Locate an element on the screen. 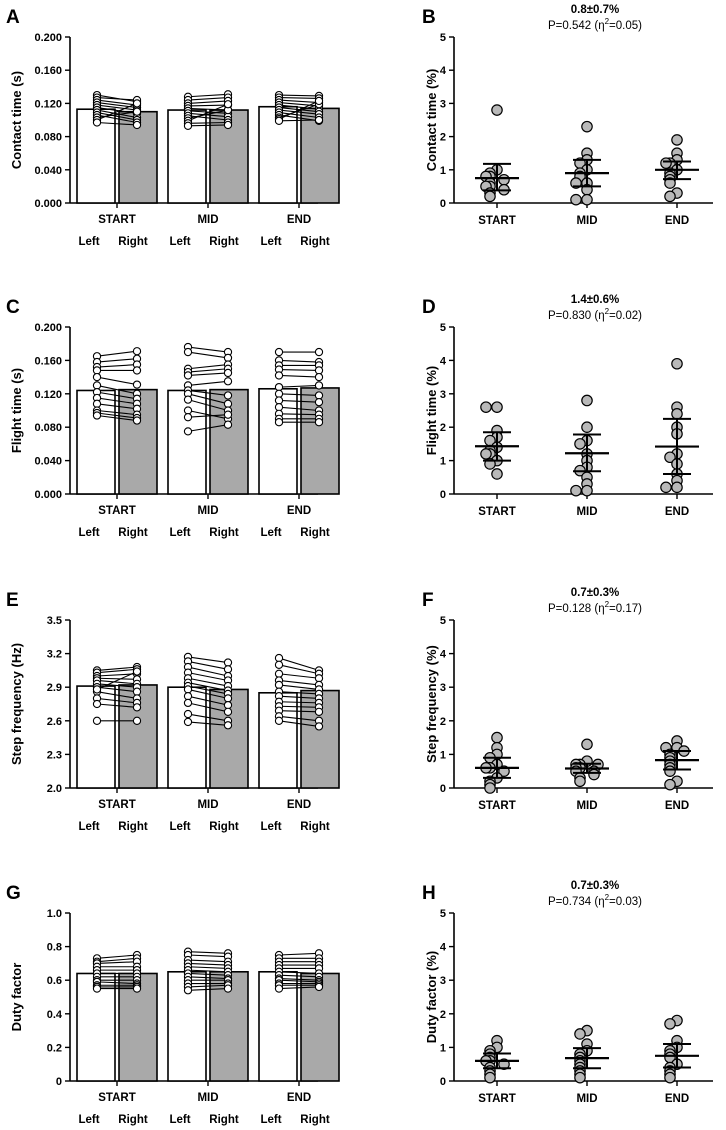  subtitle-suffix: =0.03) is located at coordinates (625, 902).